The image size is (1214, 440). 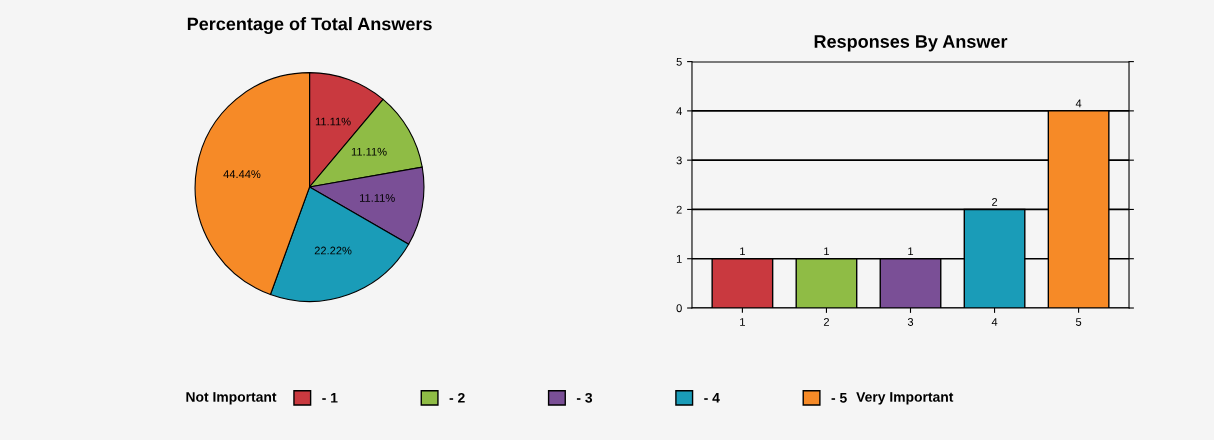 I want to click on y-tick-label: 1, so click(x=679, y=259).